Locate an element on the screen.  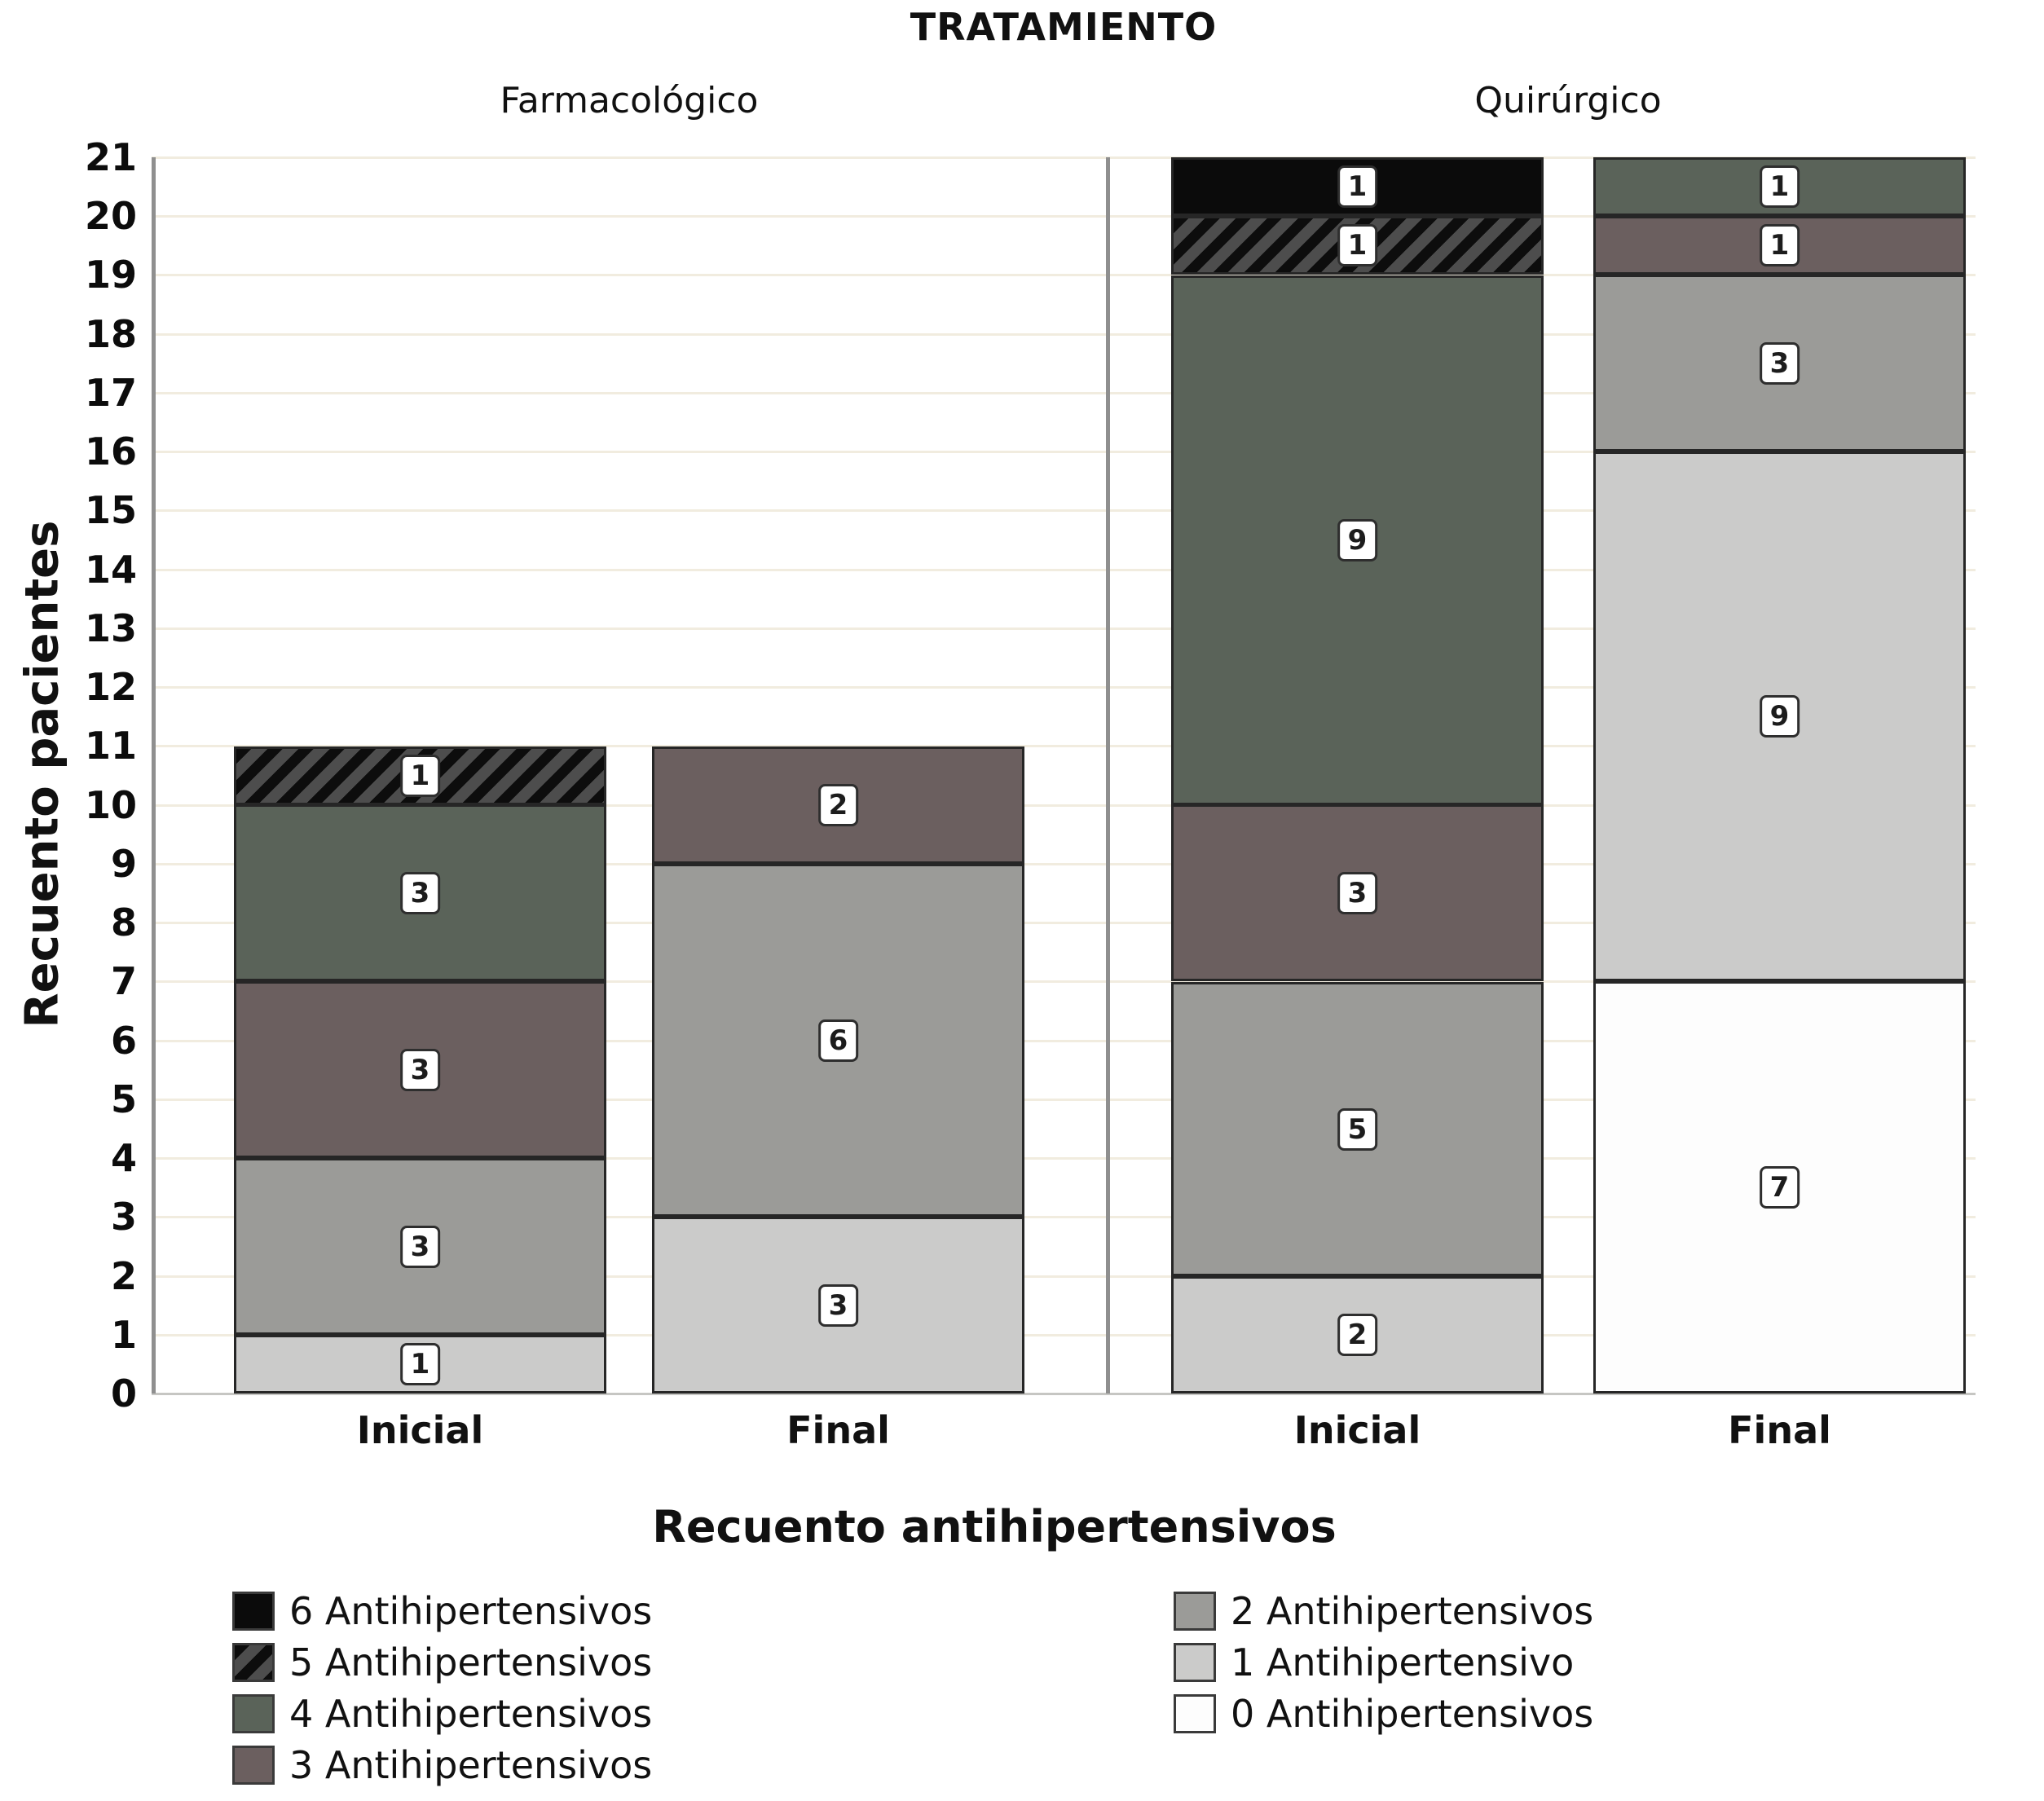
legend-item: 1 Antihipertensivo is located at coordinates (1374, 1662).